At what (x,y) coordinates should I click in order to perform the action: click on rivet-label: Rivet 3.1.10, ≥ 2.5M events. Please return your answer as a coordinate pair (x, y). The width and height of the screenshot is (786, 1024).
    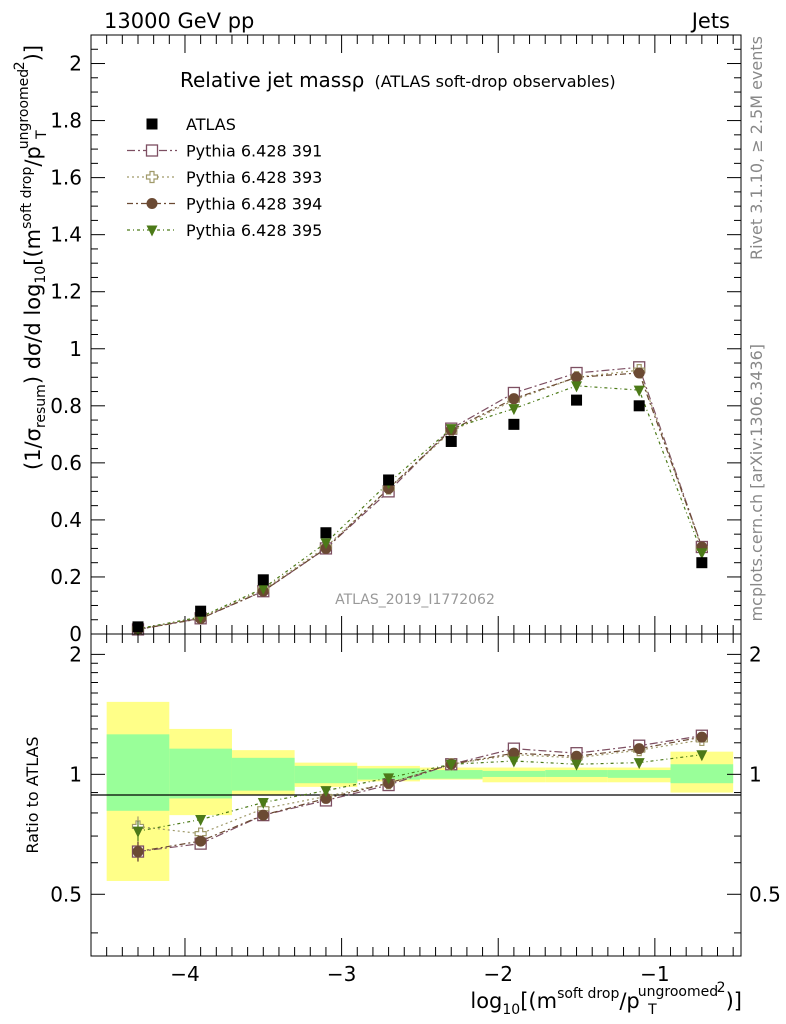
    Looking at the image, I should click on (756, 148).